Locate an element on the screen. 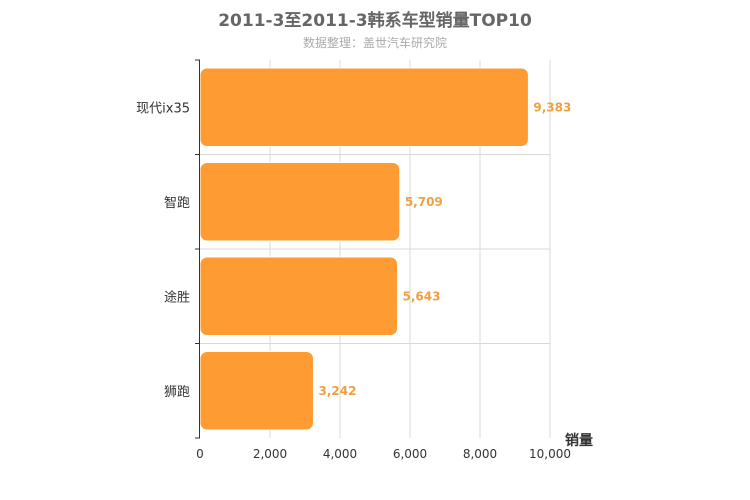 This screenshot has width=750, height=500. x-axis-title: 销量 is located at coordinates (579, 440).